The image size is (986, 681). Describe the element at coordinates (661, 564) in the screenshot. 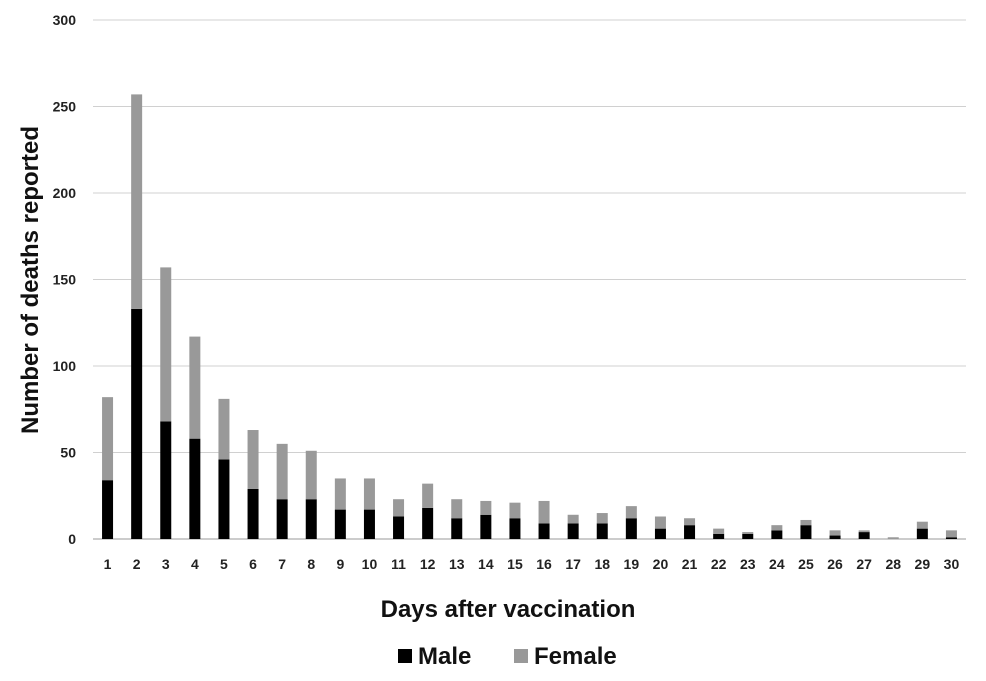

I see `x-tick-label: 20` at that location.